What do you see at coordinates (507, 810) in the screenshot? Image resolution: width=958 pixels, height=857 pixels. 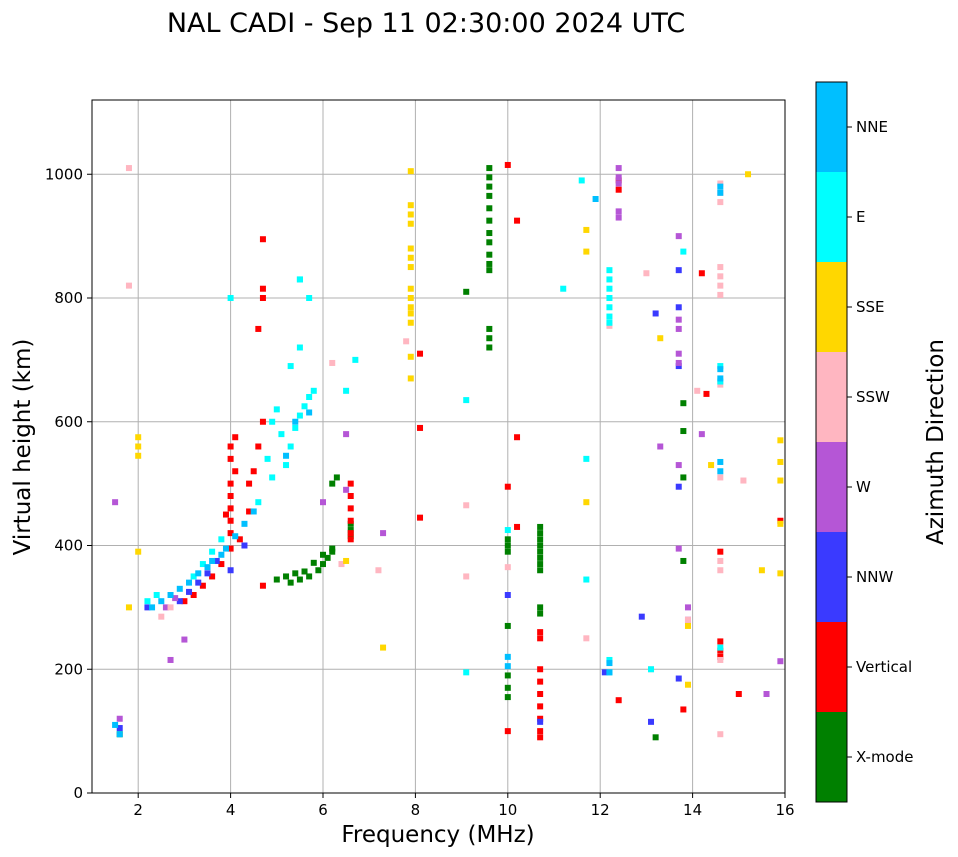 I see `x-tick-label: 10` at bounding box center [507, 810].